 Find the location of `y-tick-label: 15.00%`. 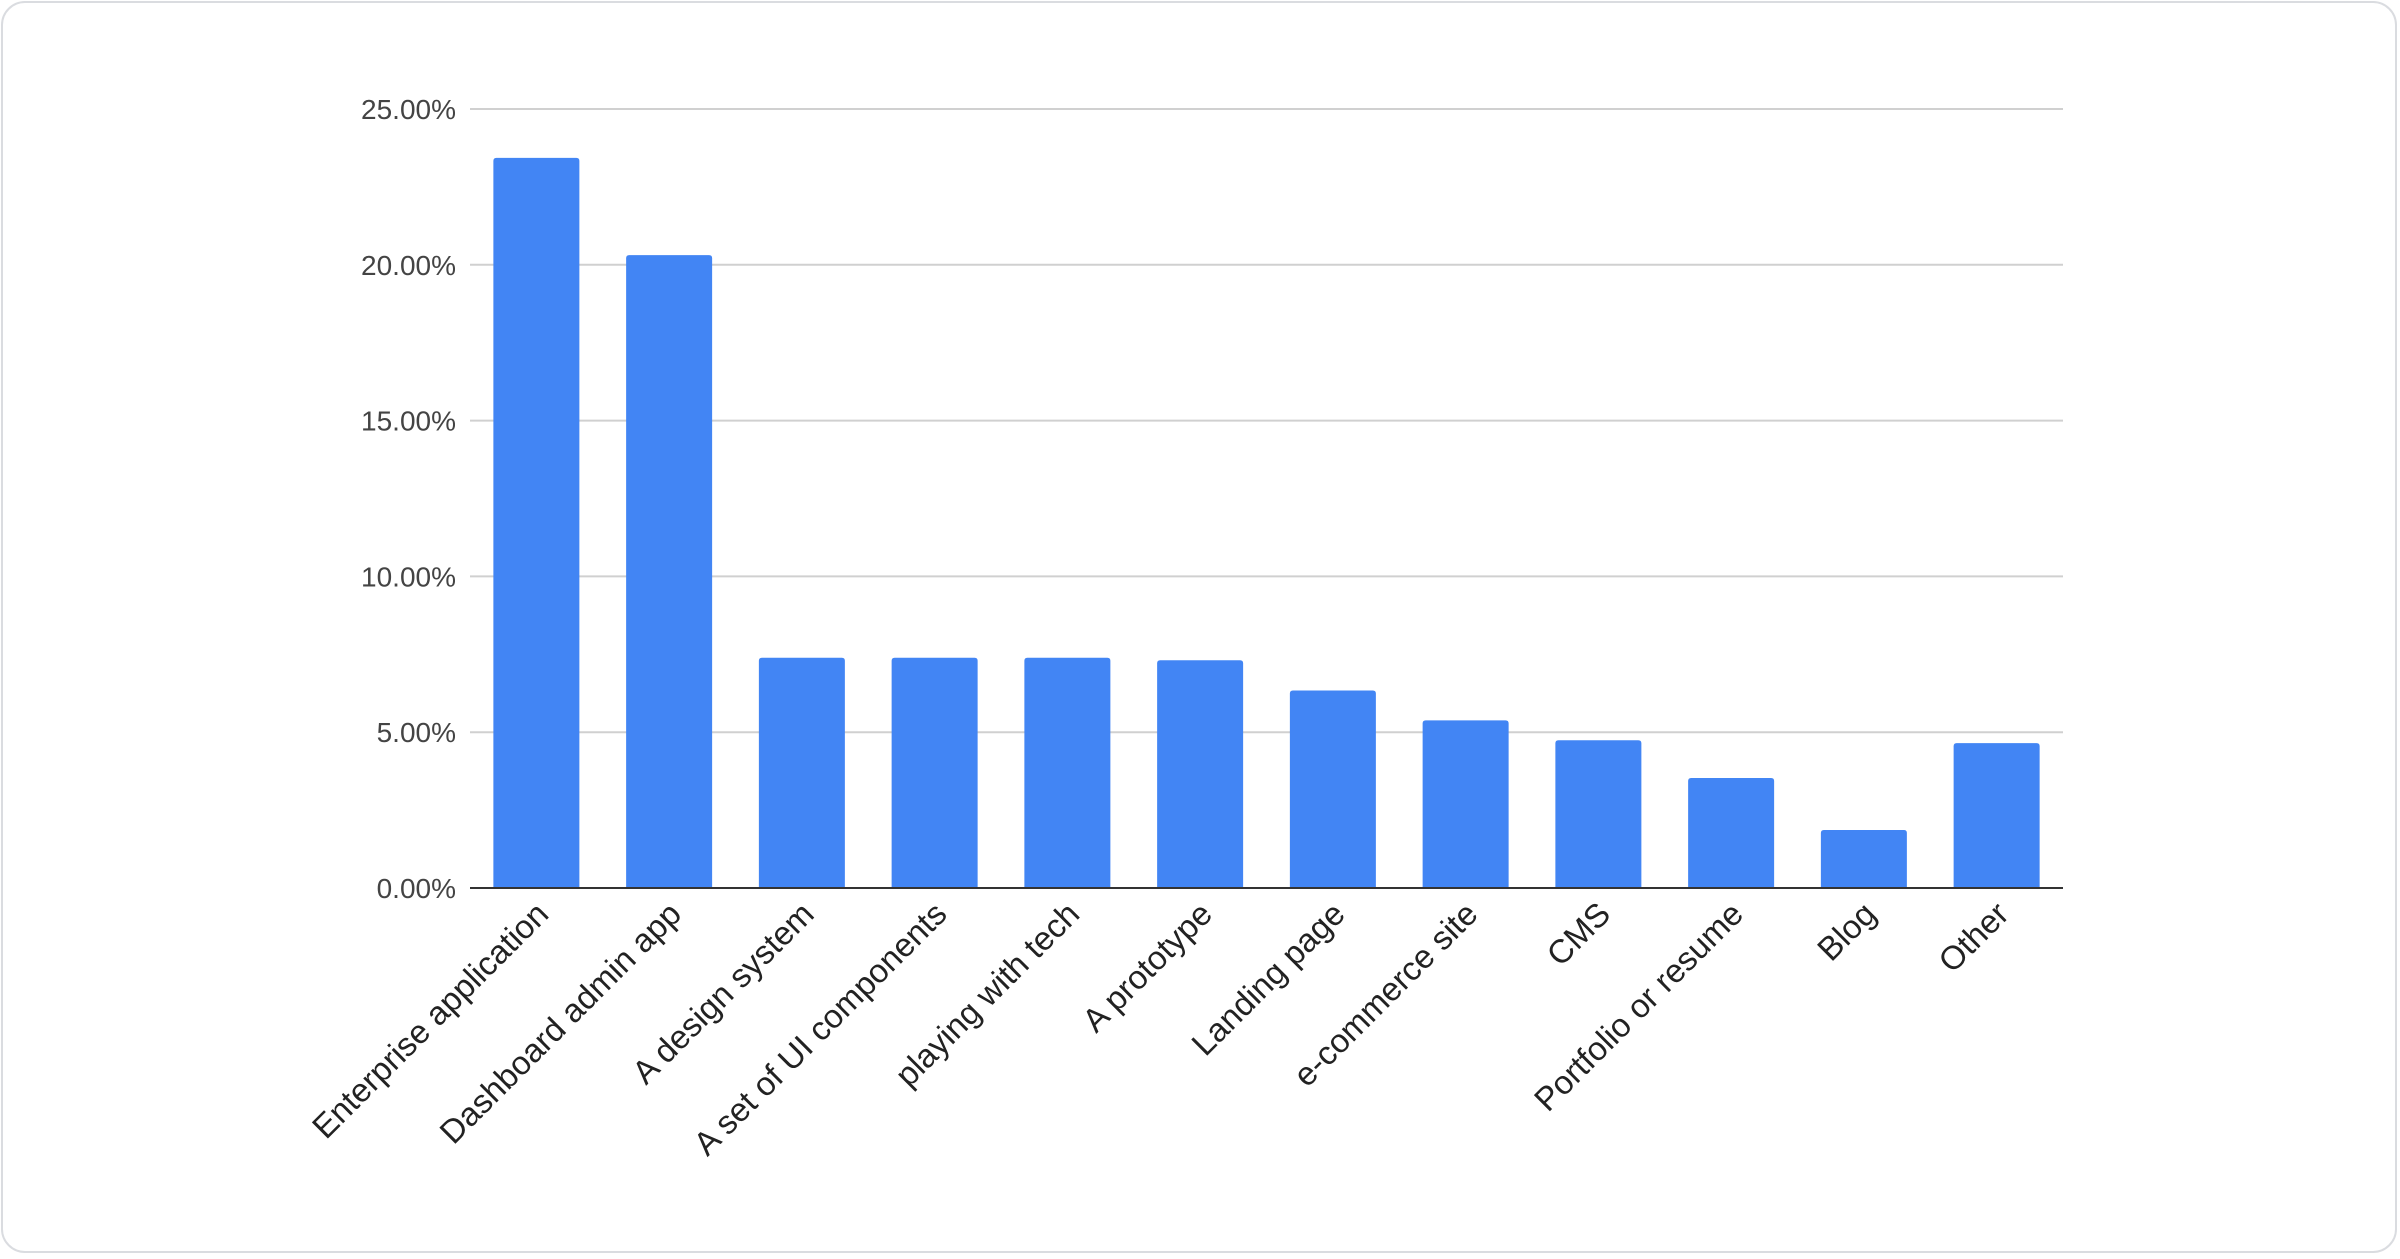

y-tick-label: 15.00% is located at coordinates (408, 421).